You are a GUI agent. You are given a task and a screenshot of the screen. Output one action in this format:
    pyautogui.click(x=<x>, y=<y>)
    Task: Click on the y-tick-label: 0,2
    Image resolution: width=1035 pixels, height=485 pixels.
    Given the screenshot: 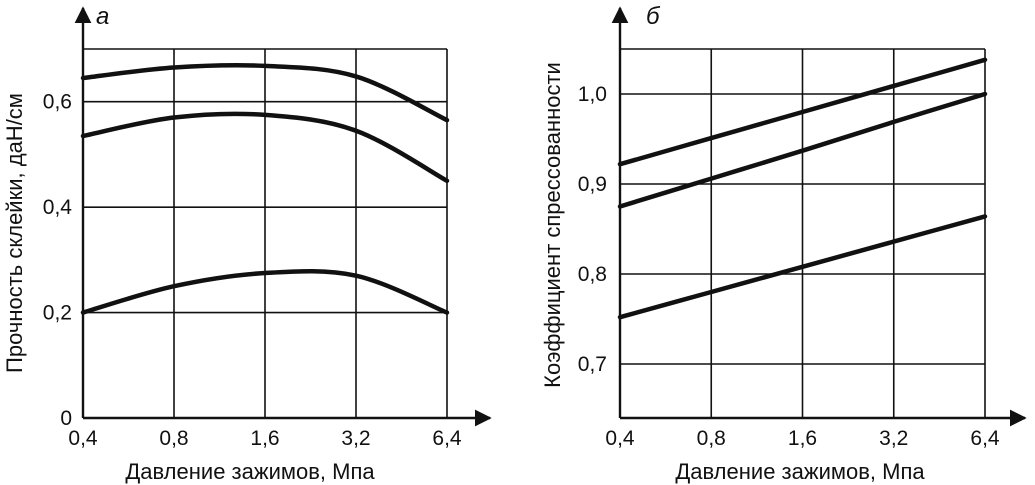 What is the action you would take?
    pyautogui.click(x=57, y=313)
    